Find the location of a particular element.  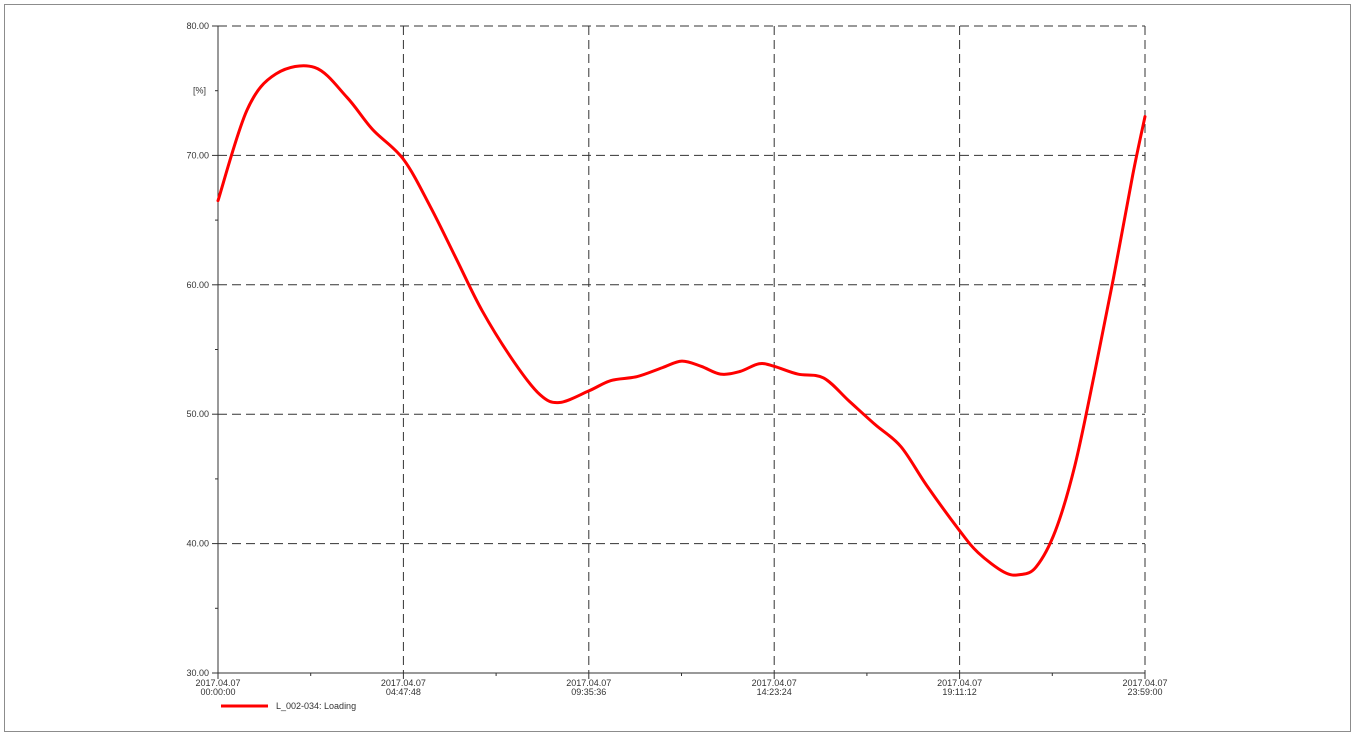

y-tick-label: 50.00 is located at coordinates (197, 414).